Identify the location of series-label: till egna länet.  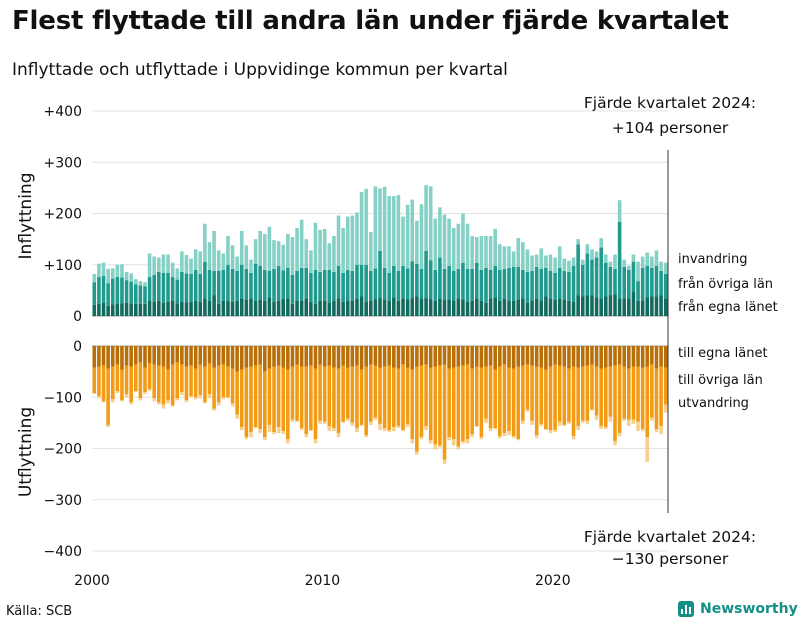
(723, 353).